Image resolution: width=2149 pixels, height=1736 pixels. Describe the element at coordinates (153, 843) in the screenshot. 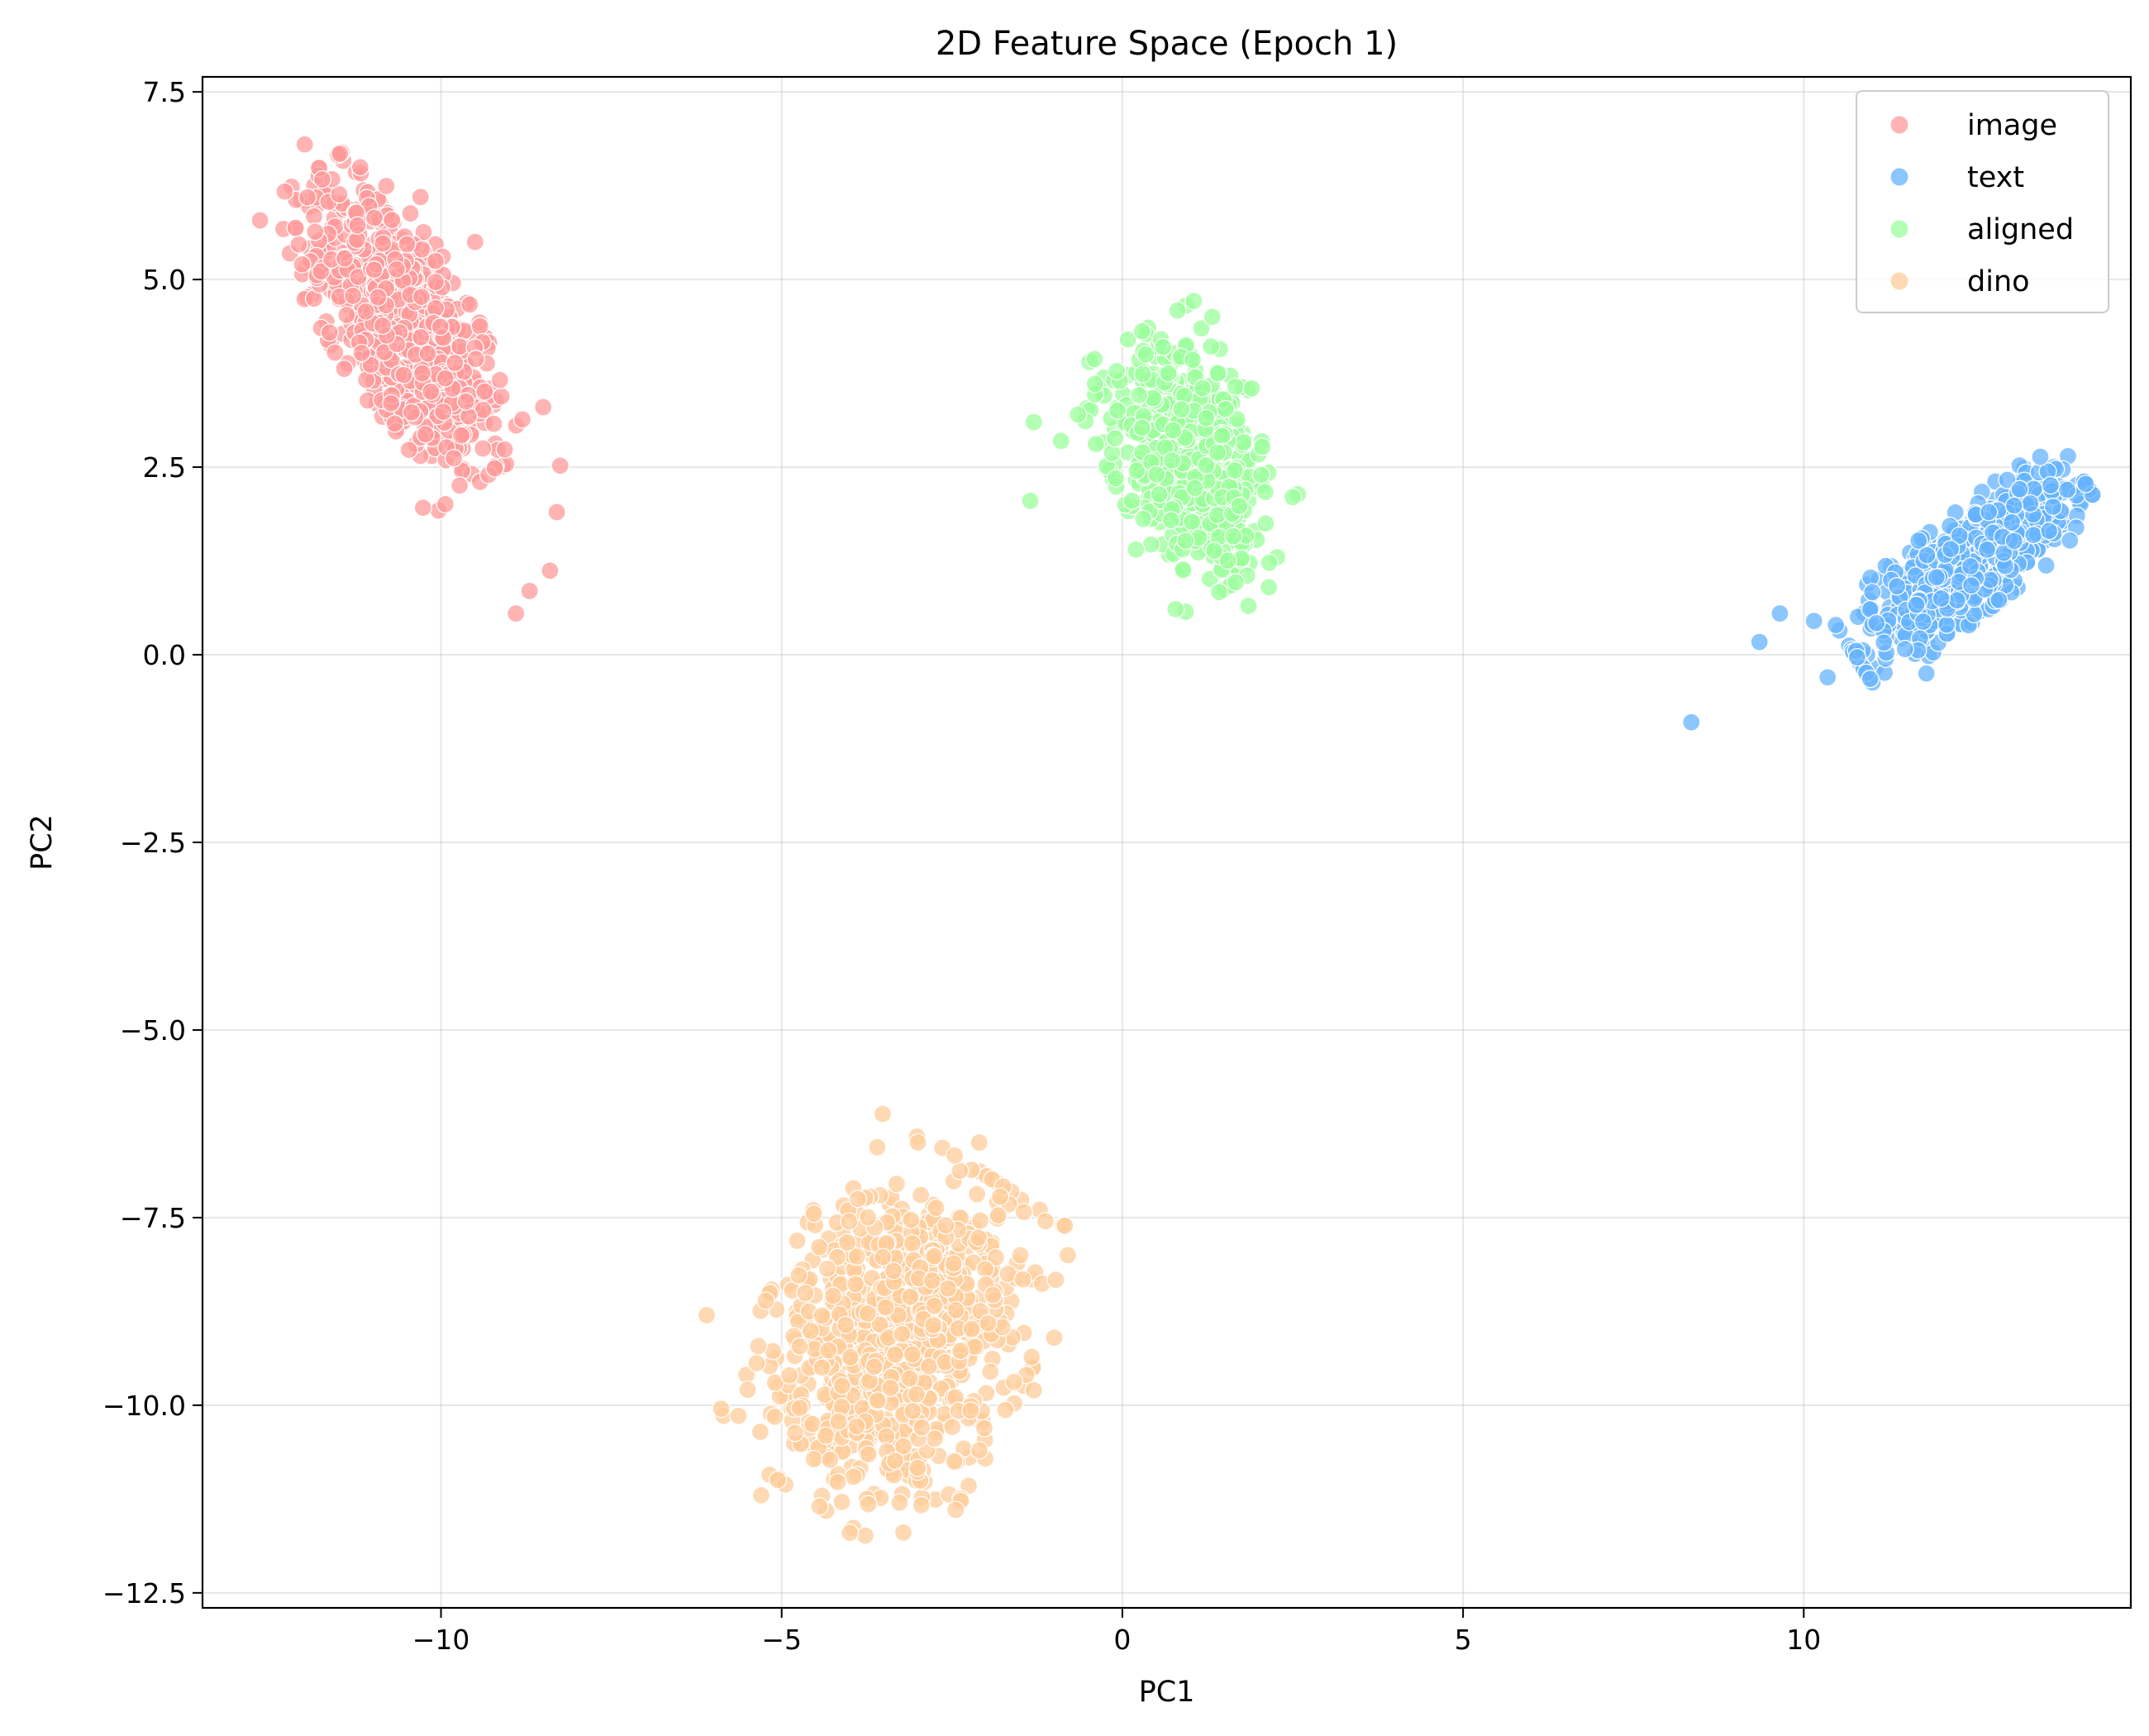

I see `y-tick-label: −2.5` at that location.